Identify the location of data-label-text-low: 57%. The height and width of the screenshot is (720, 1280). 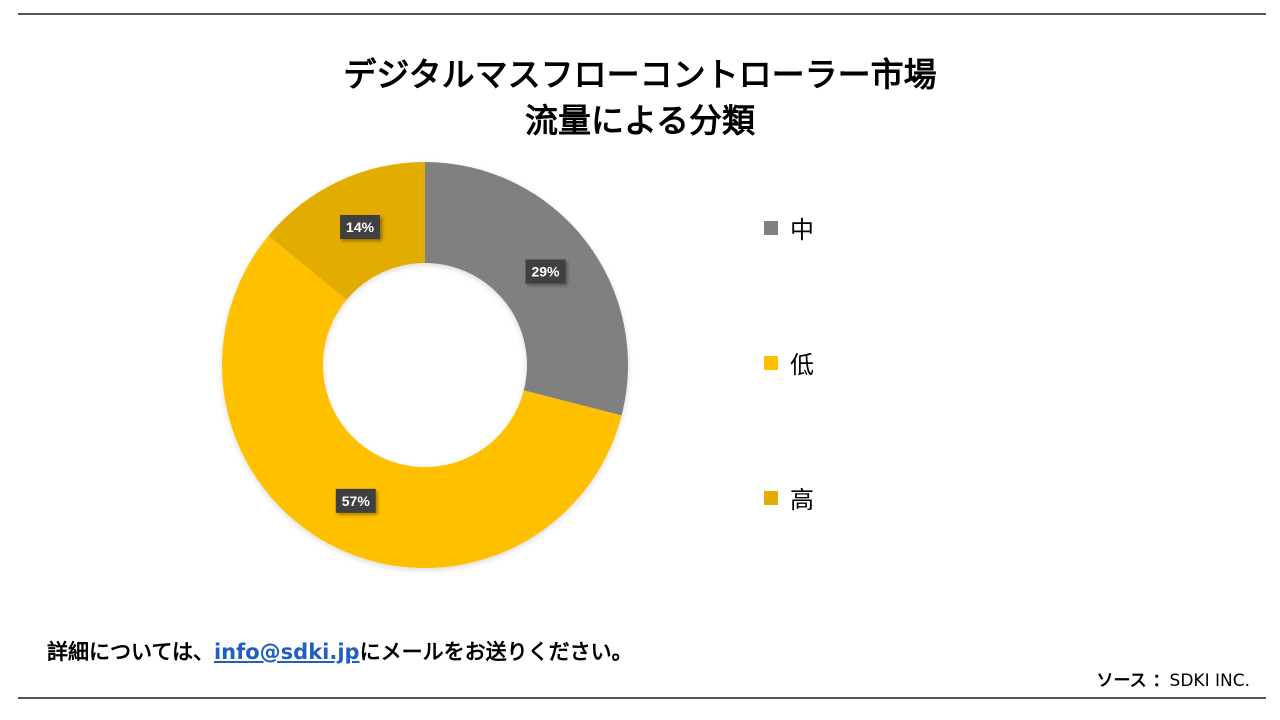
(356, 501).